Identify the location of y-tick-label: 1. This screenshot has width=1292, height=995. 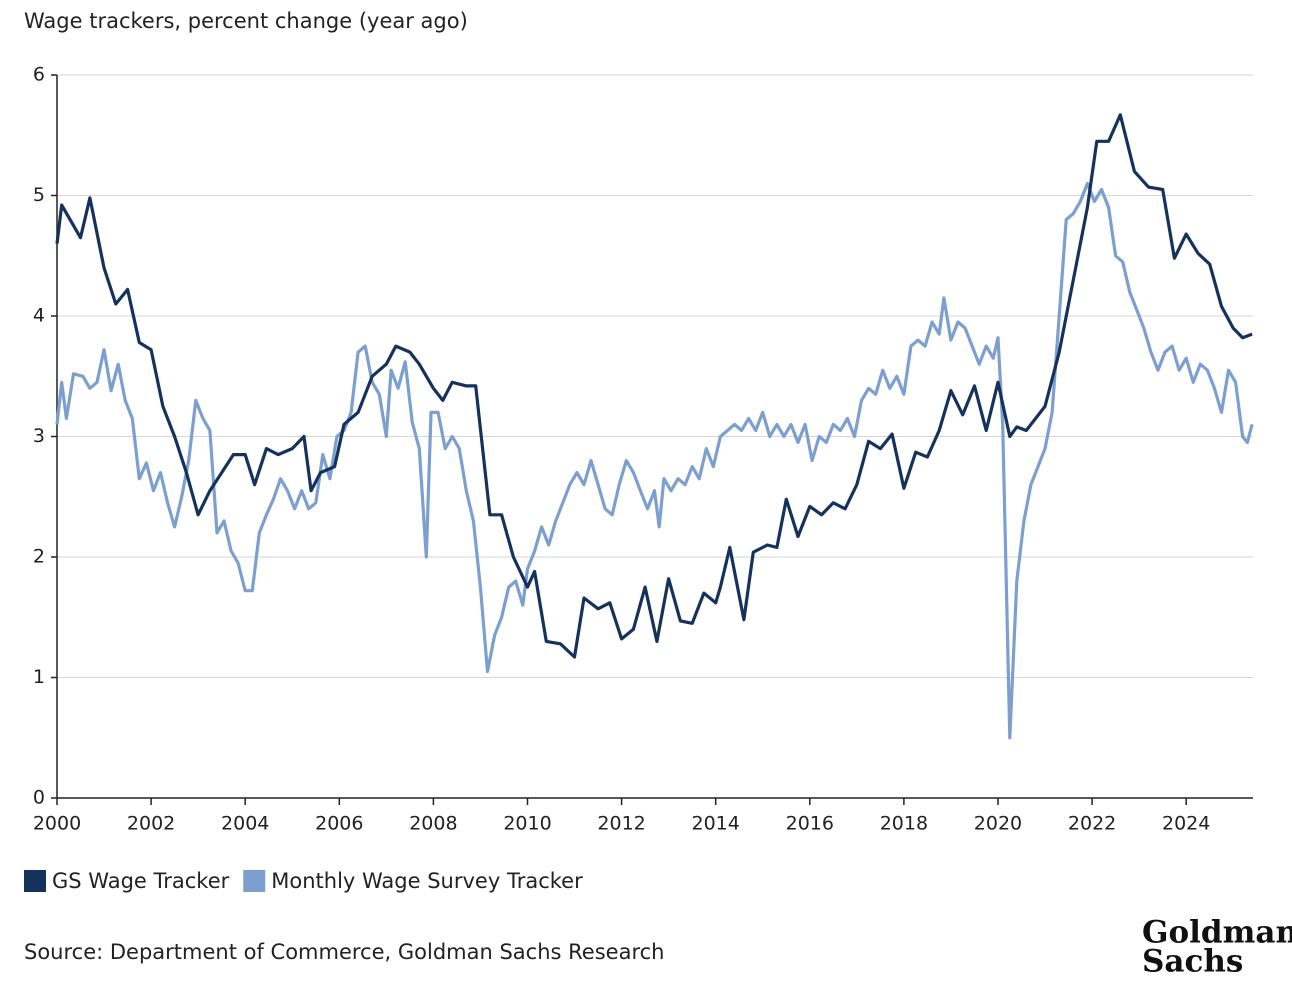
(39, 677).